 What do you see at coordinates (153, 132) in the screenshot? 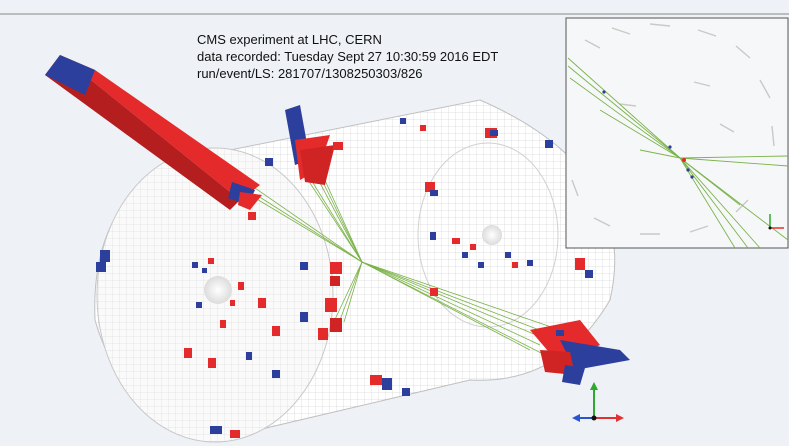
I see `jet-tower-left` at bounding box center [153, 132].